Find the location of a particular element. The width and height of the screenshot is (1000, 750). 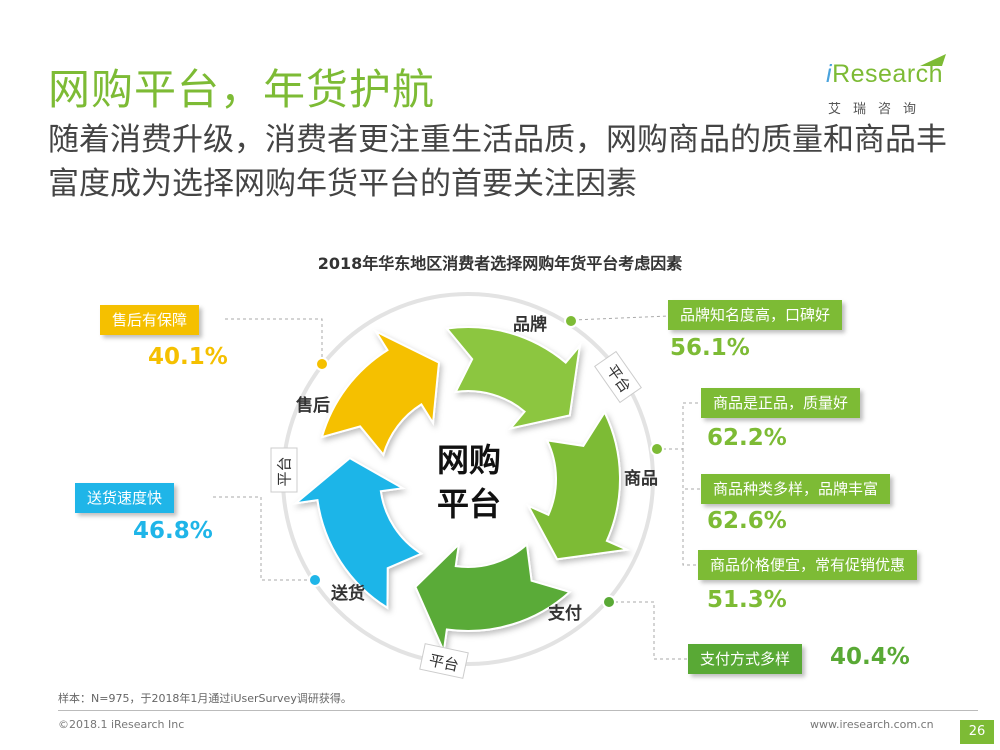

factor-payment-value: 40.4% is located at coordinates (870, 657).